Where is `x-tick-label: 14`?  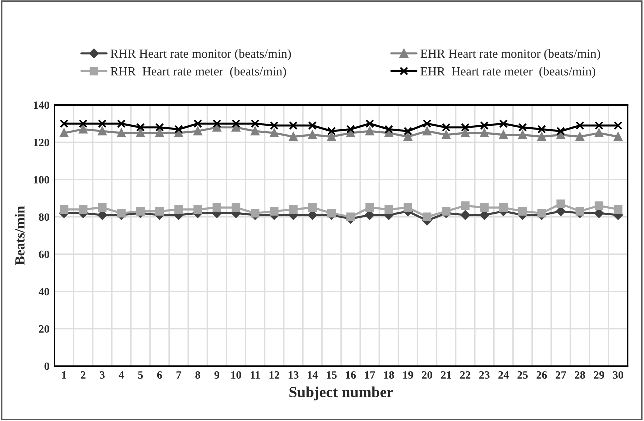
x-tick-label: 14 is located at coordinates (313, 375).